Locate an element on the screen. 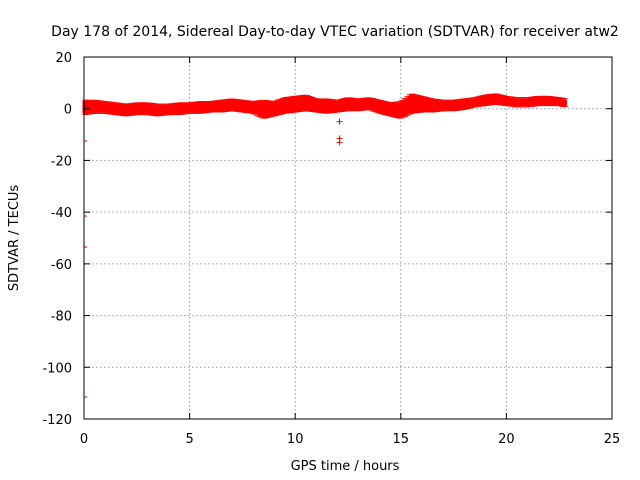 The height and width of the screenshot is (480, 640). y-tick-label: -100 is located at coordinates (57, 368).